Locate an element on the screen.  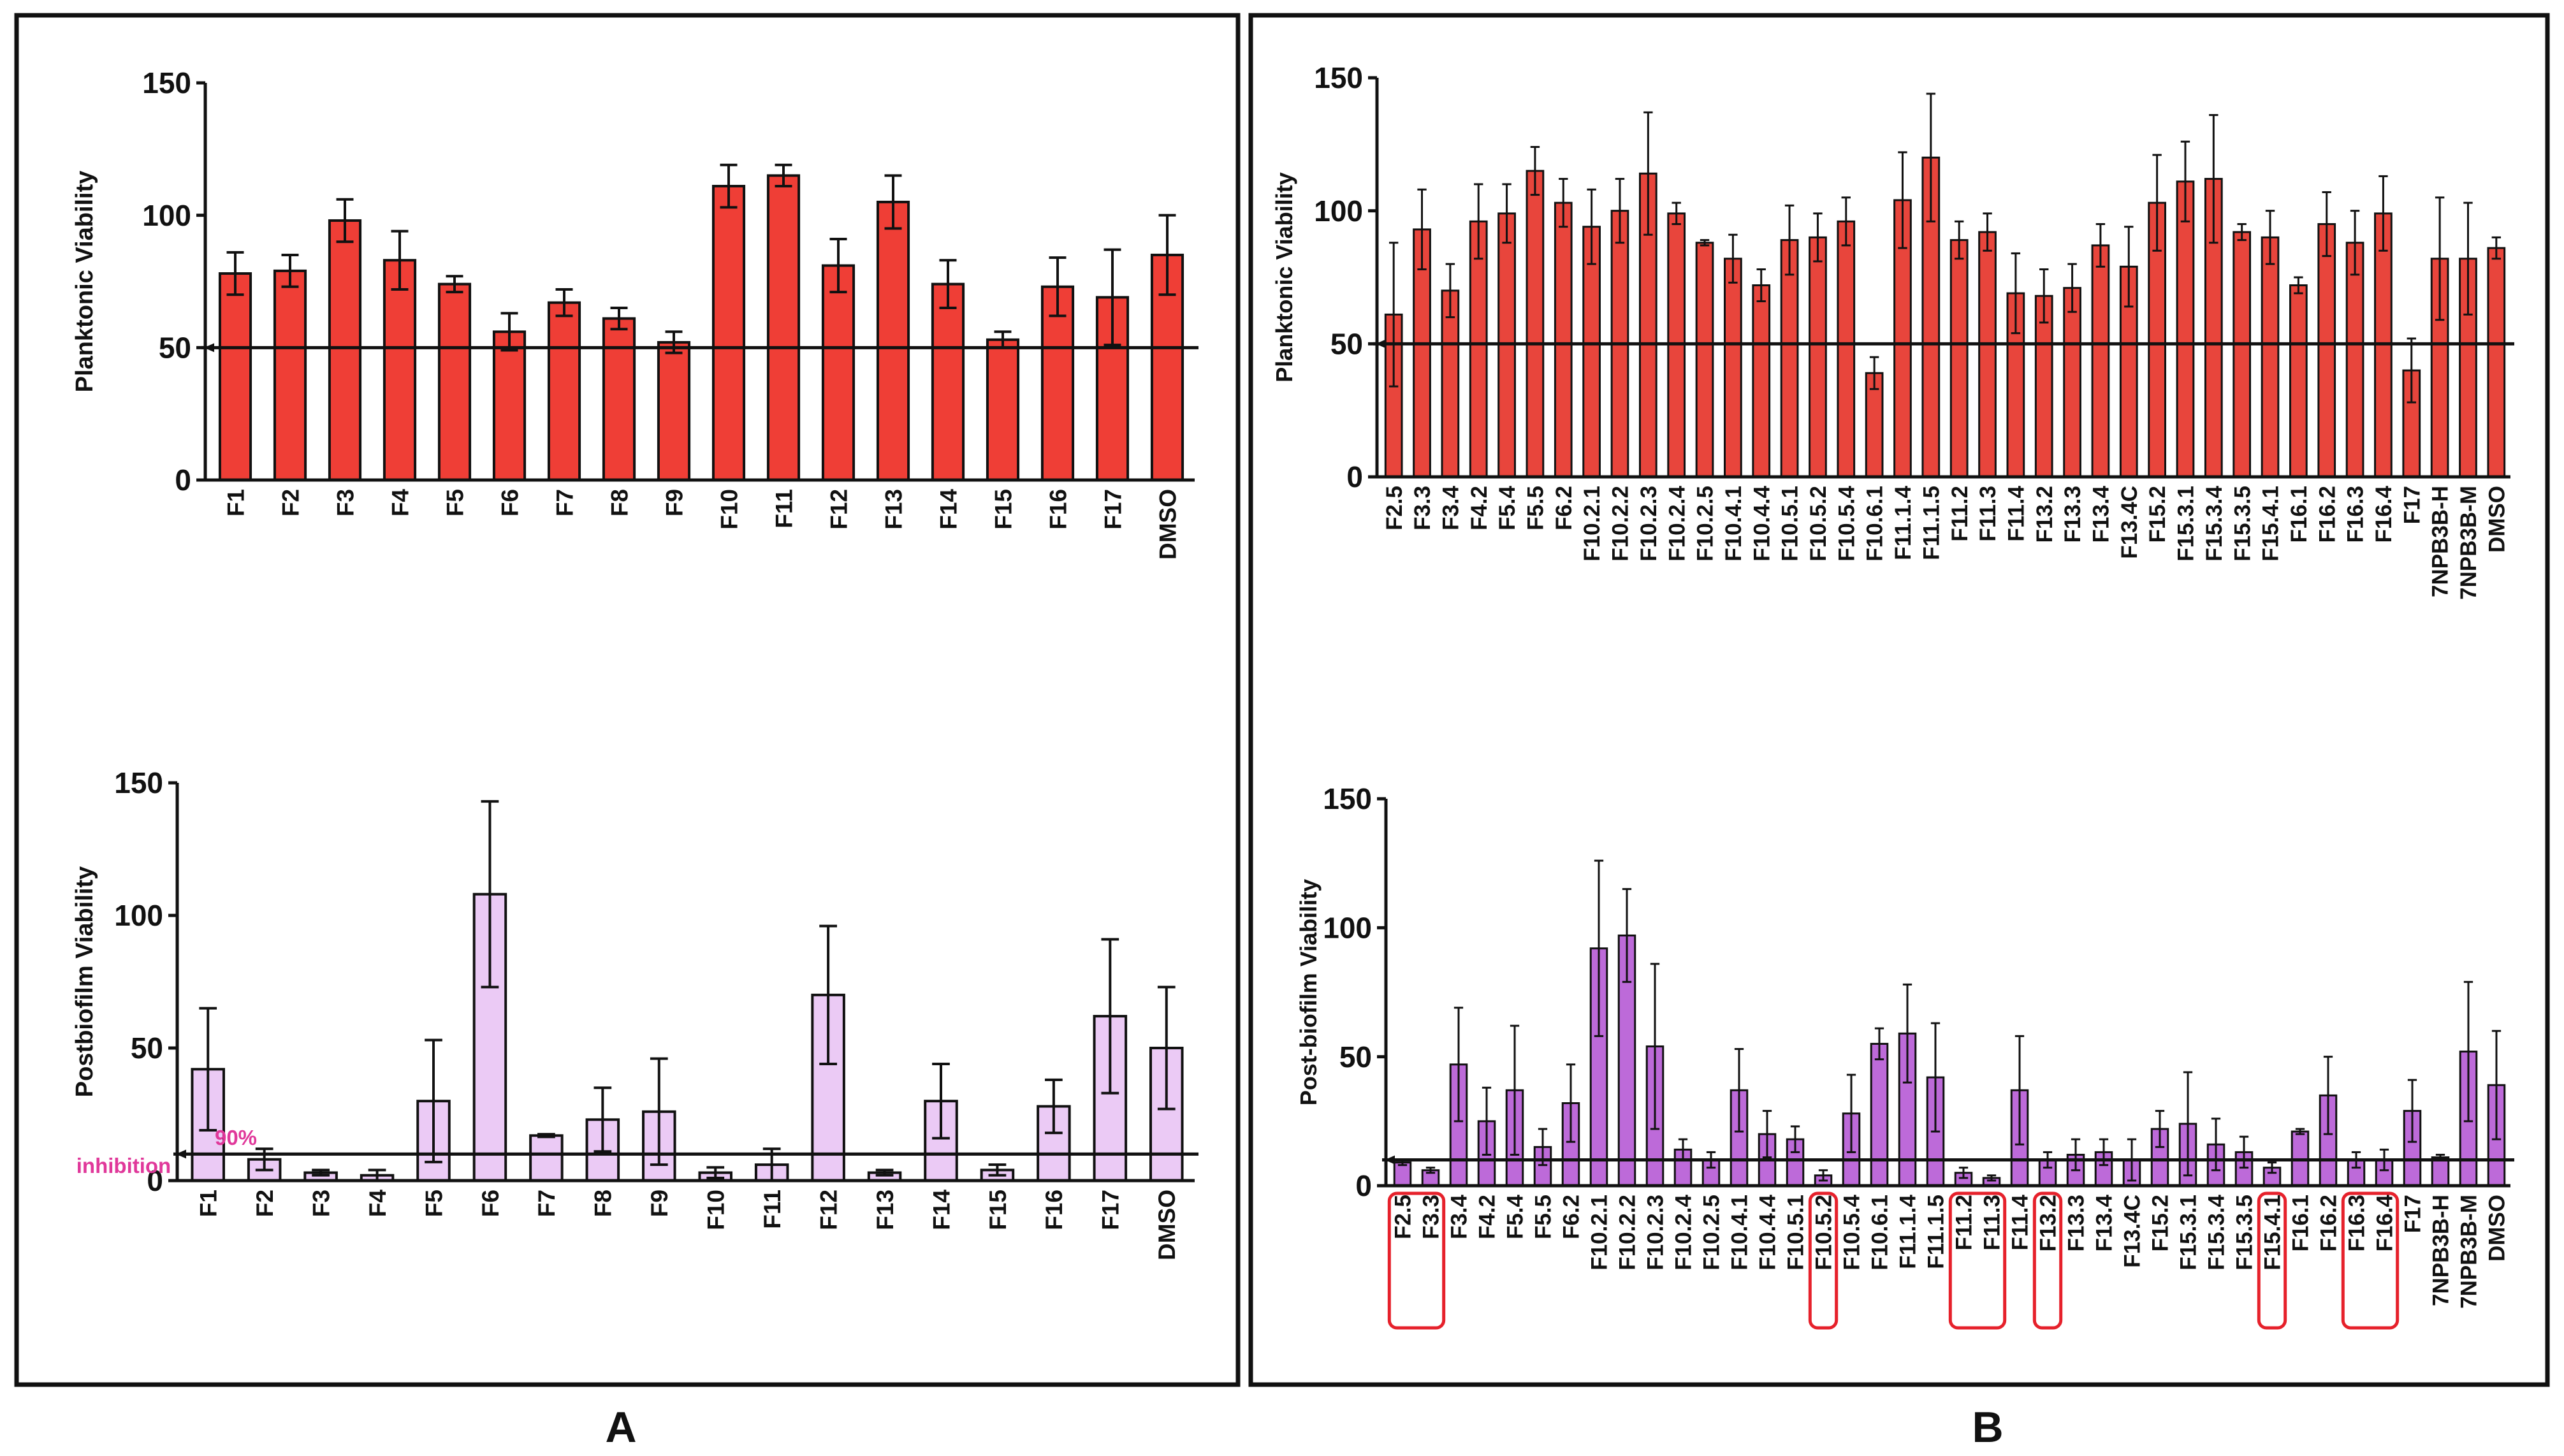
inhibition-annotation-line1: 90% is located at coordinates (236, 1137).